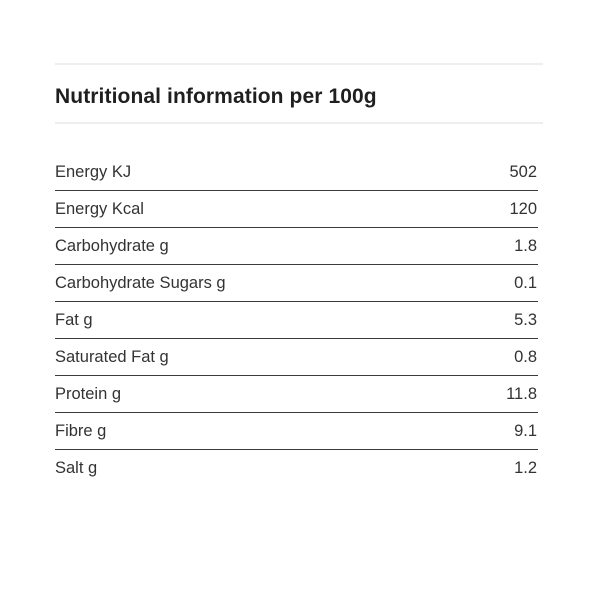 The height and width of the screenshot is (600, 600). Describe the element at coordinates (521, 394) in the screenshot. I see `nutrient-value: 11.8` at that location.